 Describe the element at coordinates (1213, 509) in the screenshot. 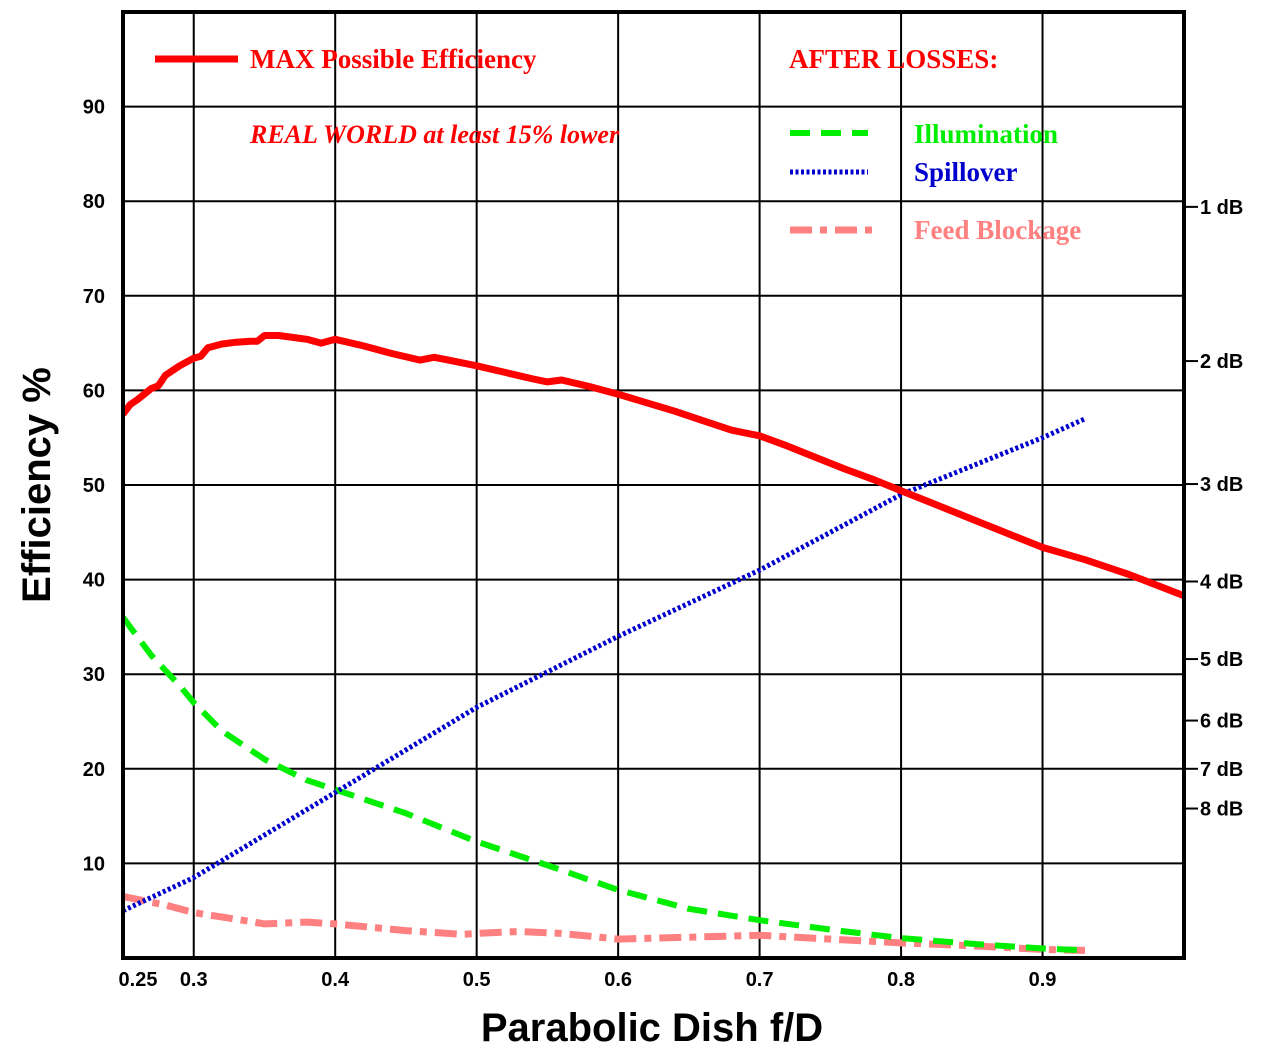

I see `db-tick-labels: 1 dB 2 dB 3 dB 4 dB 5 dB 6 dB 7 dB 8 dB` at that location.